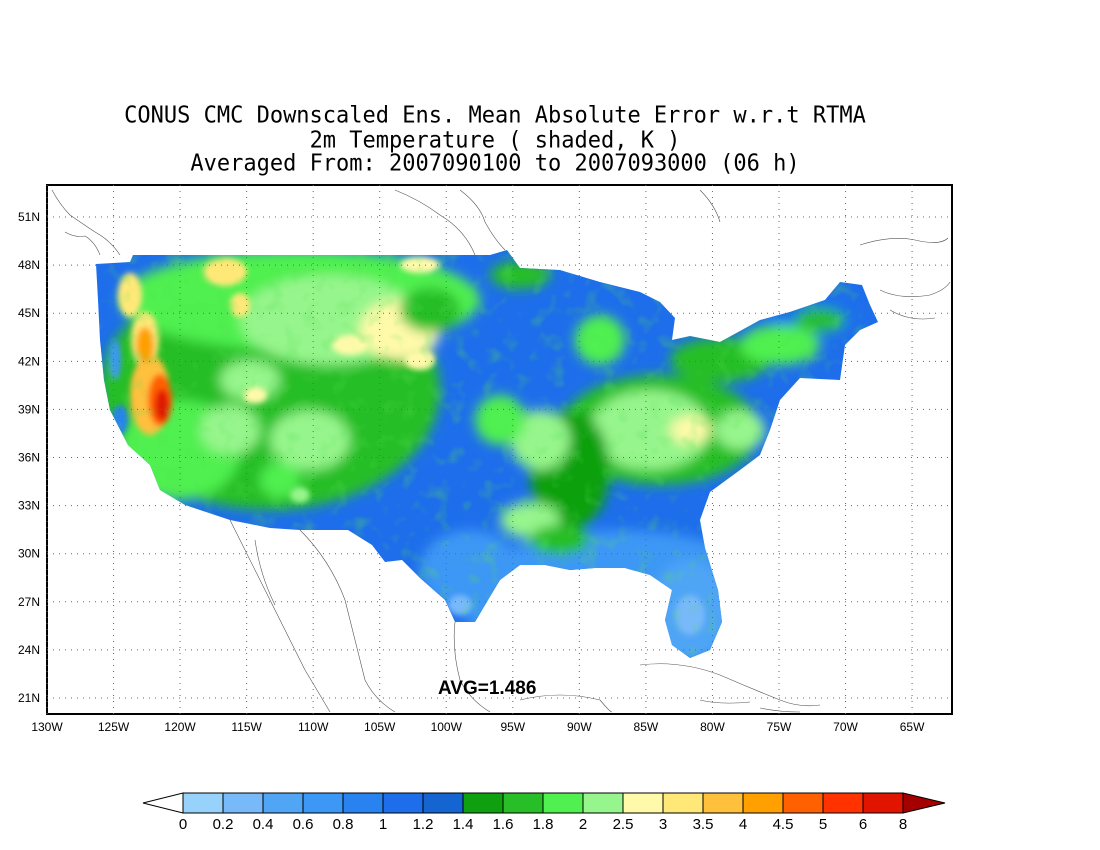 The image size is (1100, 850). What do you see at coordinates (495, 140) in the screenshot?
I see `map-title-line-2: 2m Temperature ( shaded, K )` at bounding box center [495, 140].